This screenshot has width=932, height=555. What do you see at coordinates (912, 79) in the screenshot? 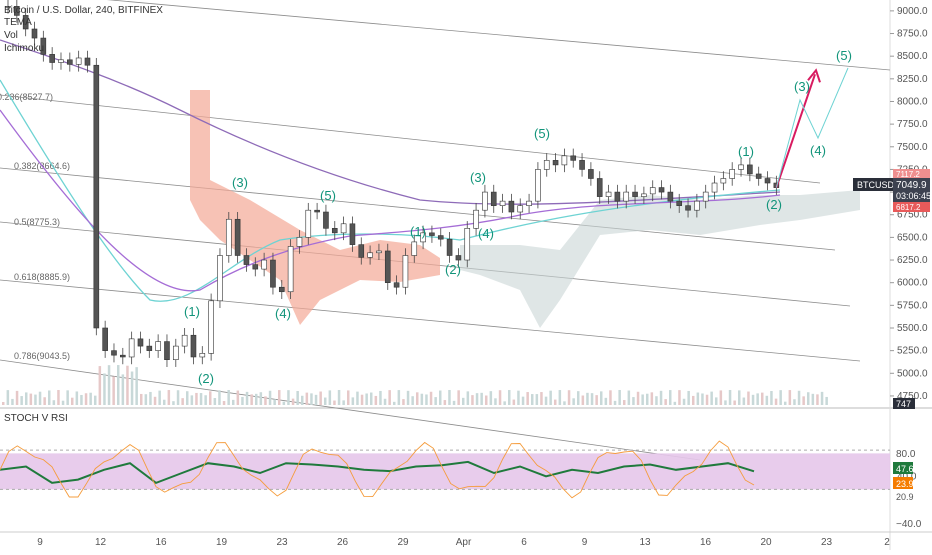
I see `price-tick-label: 8250.0` at bounding box center [912, 79].